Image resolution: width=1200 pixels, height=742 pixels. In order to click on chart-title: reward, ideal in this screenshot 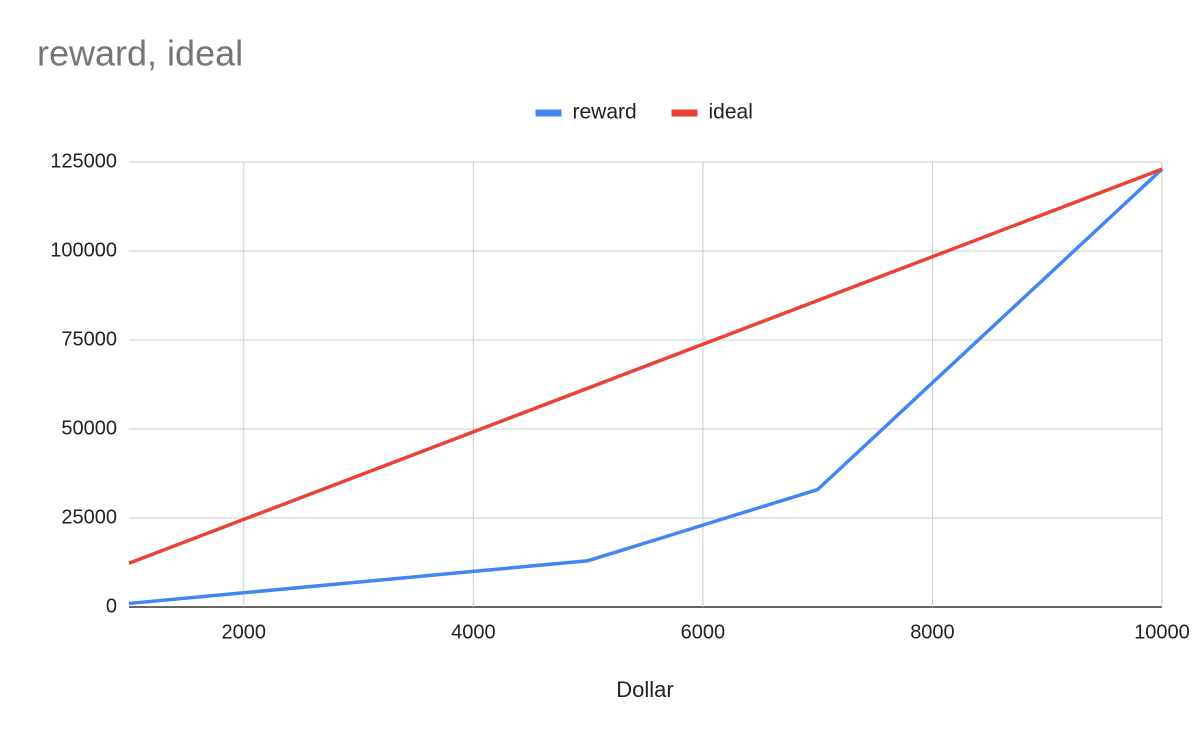, I will do `click(140, 53)`.